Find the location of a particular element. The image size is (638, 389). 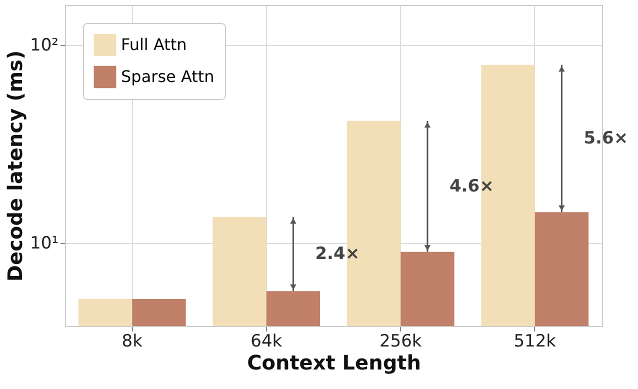

x-tick-label: 512k is located at coordinates (535, 342).